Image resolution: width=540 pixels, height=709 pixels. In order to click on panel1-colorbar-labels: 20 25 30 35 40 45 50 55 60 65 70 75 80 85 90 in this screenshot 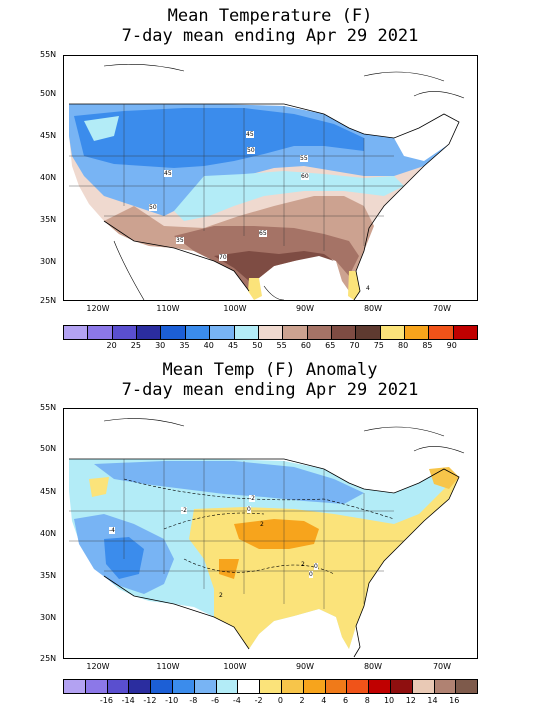, I will do `click(269, 346)`.